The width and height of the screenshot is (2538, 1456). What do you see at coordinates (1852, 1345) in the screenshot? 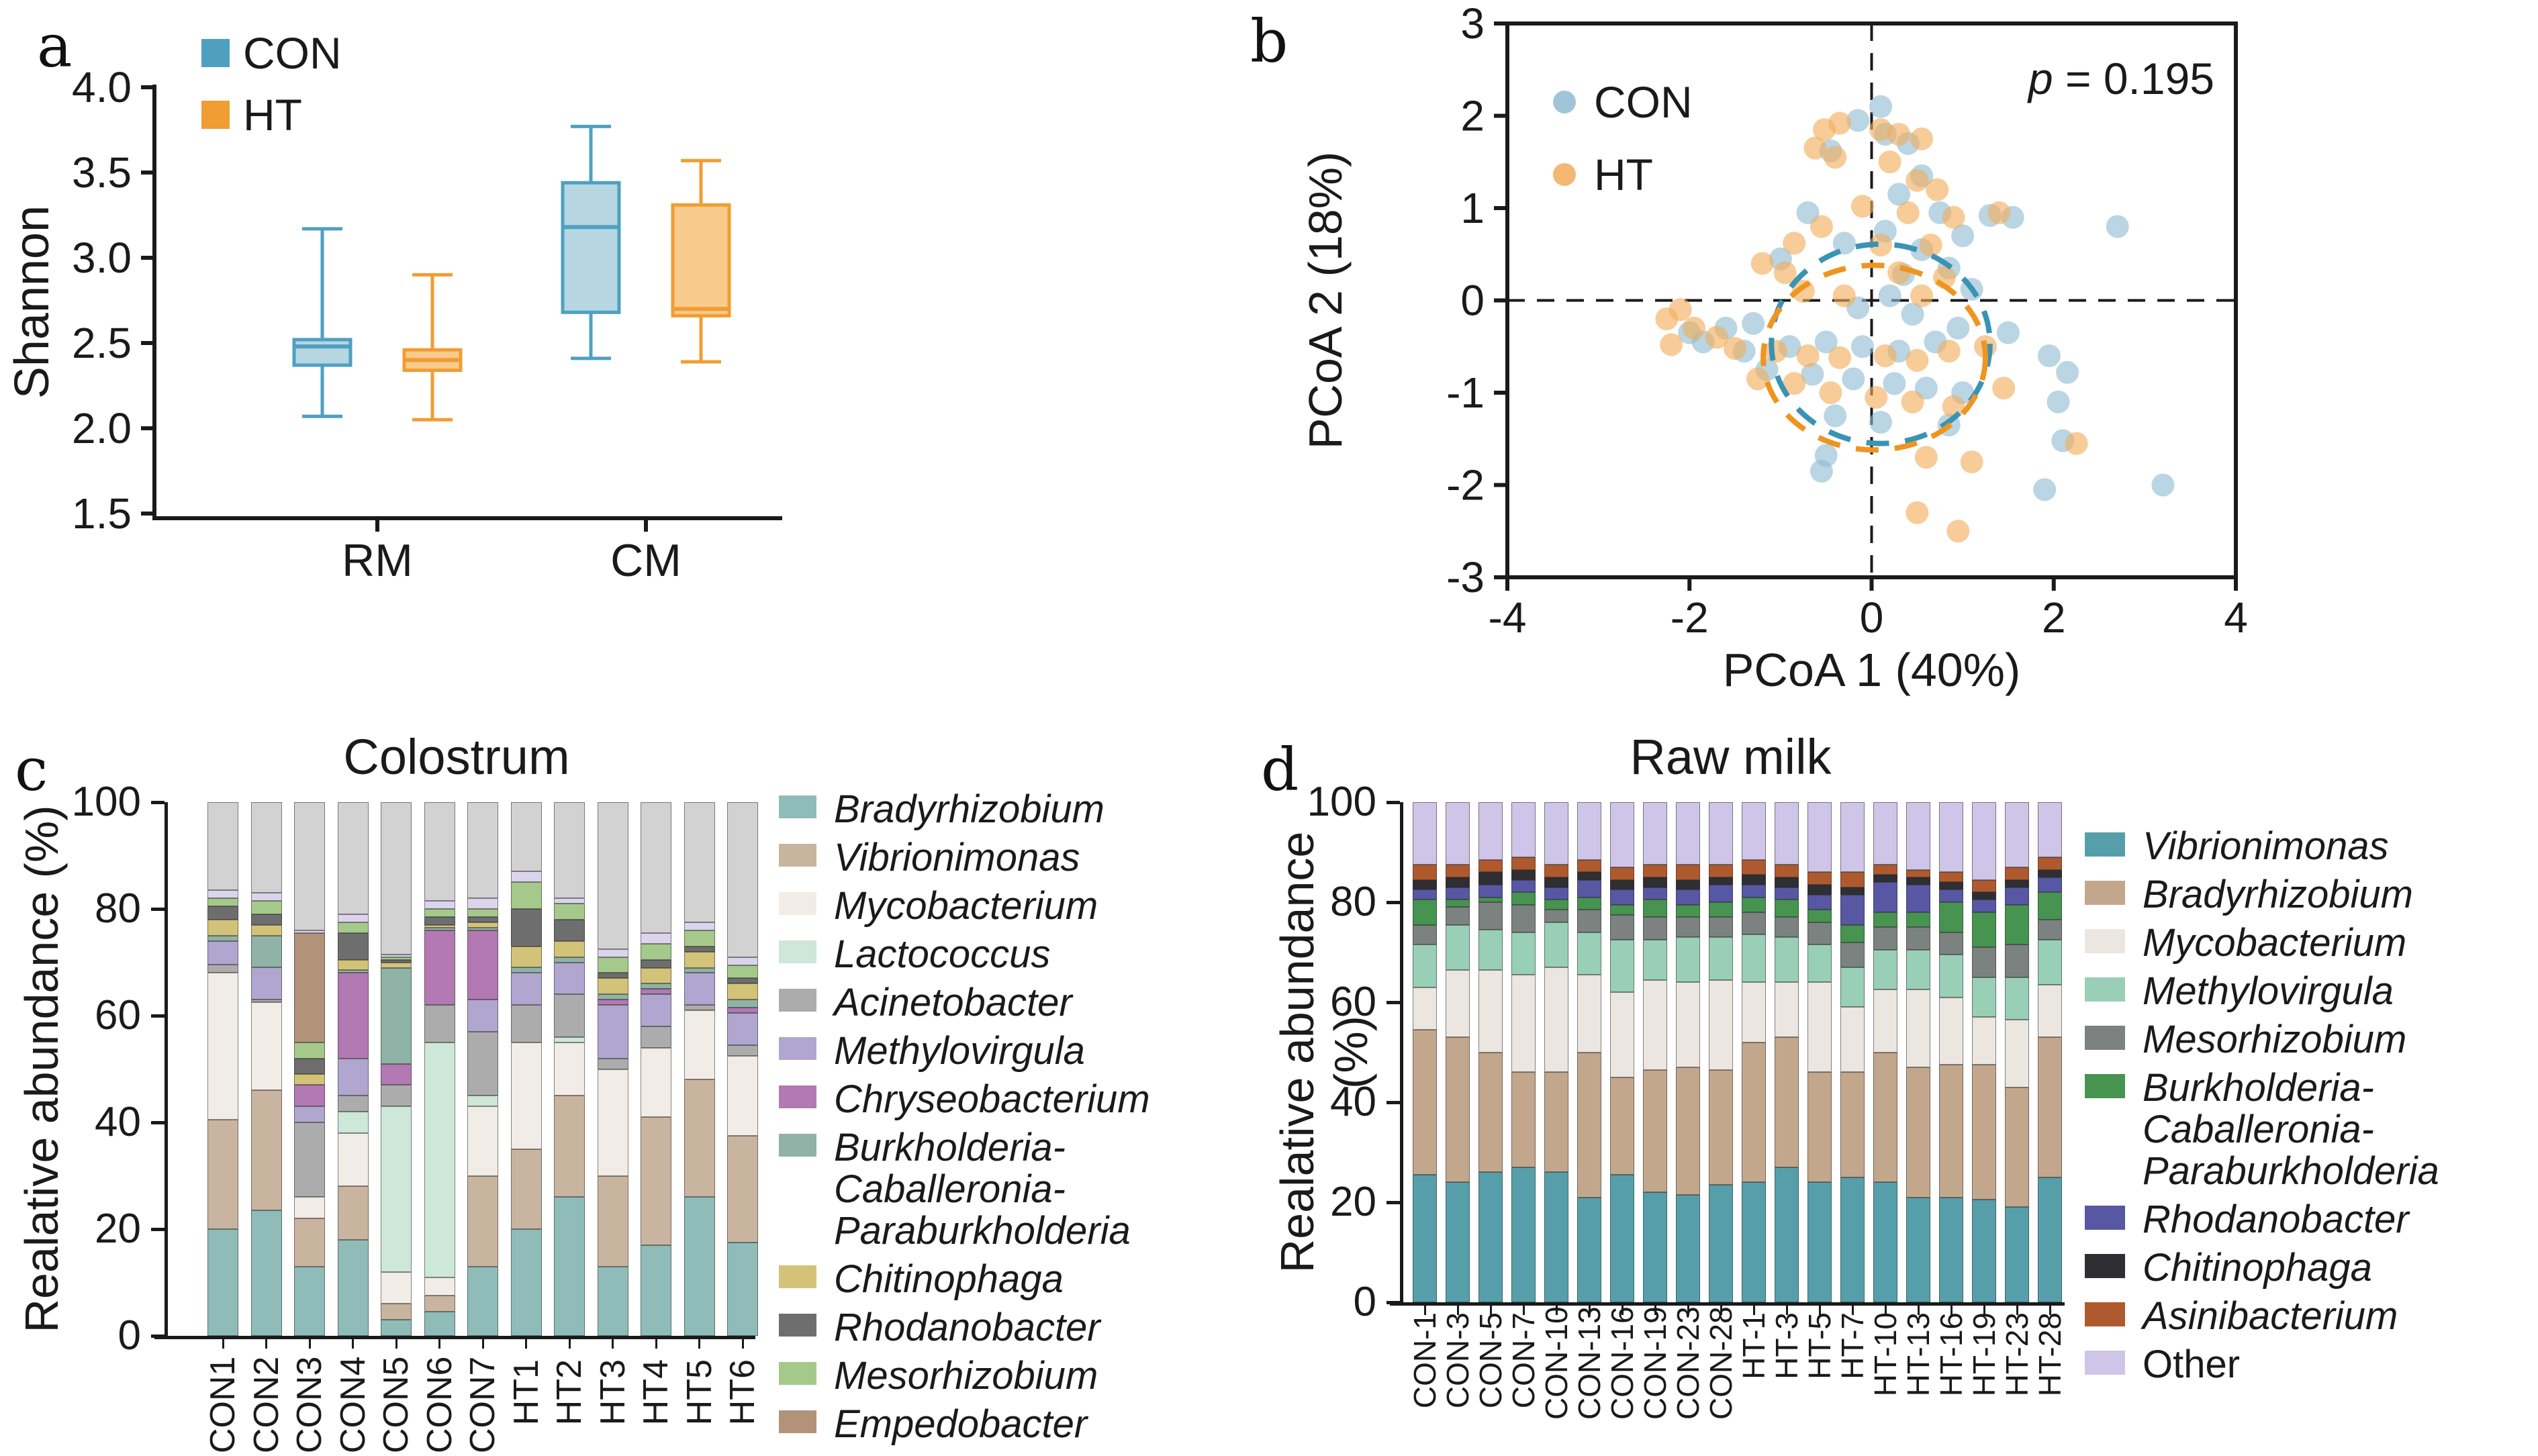
I see `x-tick-label: HT-7` at bounding box center [1852, 1345].